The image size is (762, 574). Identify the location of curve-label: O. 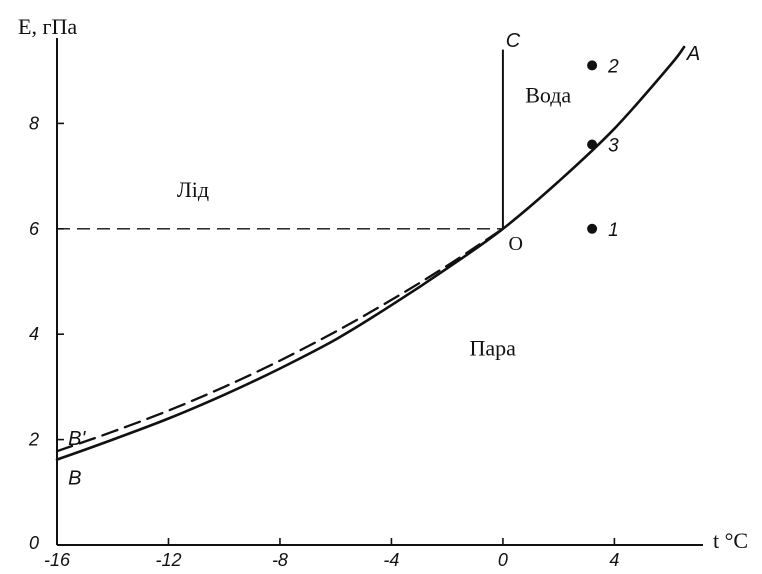
(515, 244).